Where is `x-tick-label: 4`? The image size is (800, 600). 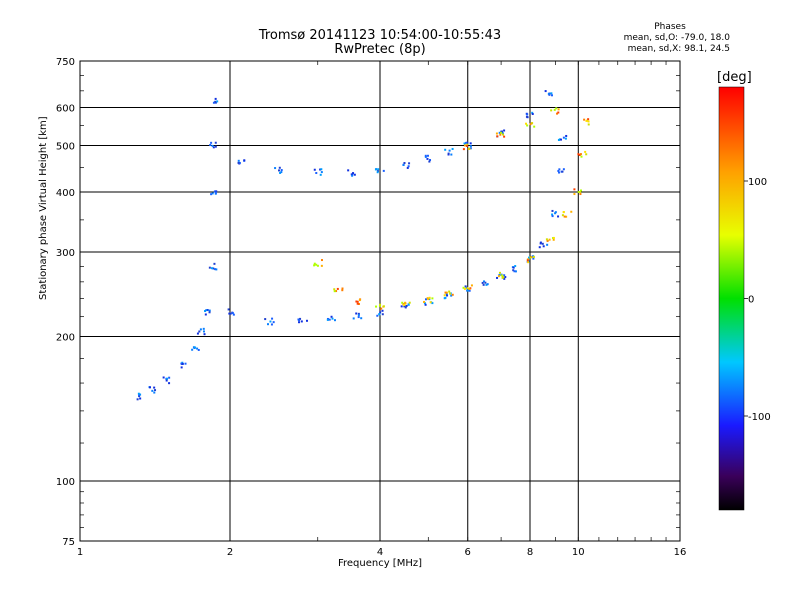
x-tick-label: 4 is located at coordinates (380, 552).